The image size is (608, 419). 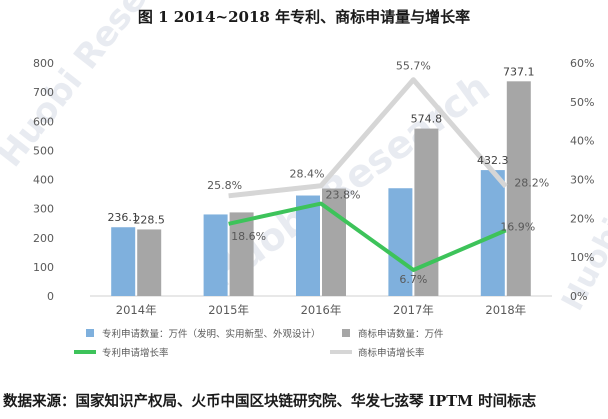 I want to click on y-left-tick-label: 0, so click(x=50, y=296).